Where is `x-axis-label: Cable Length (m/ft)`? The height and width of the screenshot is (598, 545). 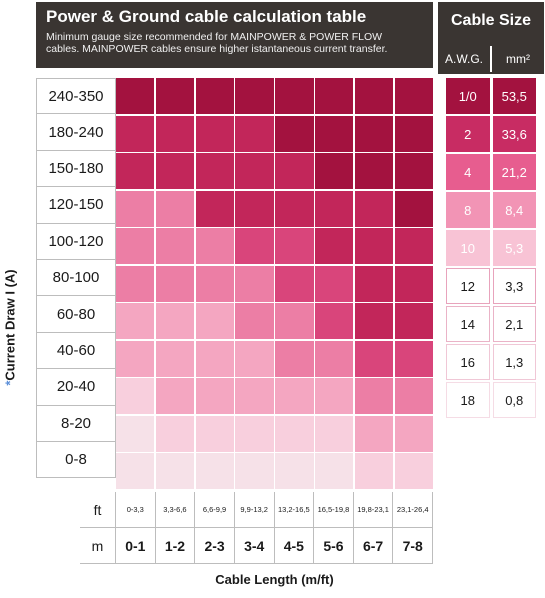
x-axis-label: Cable Length (m/ft) is located at coordinates (274, 579).